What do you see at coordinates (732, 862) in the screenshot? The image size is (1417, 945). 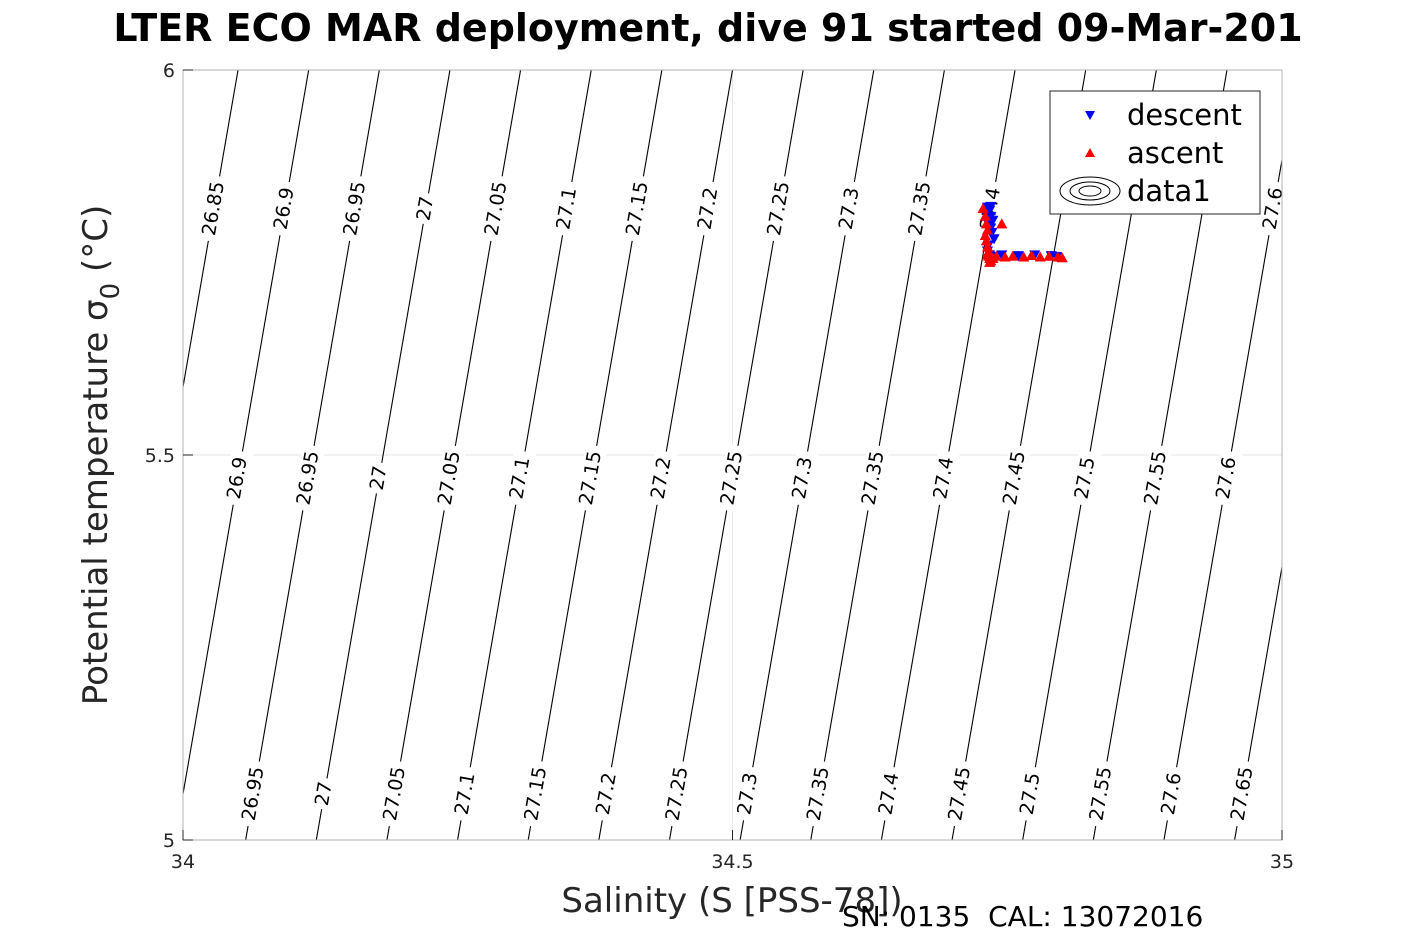 I see `x-tick-label: 34.5` at bounding box center [732, 862].